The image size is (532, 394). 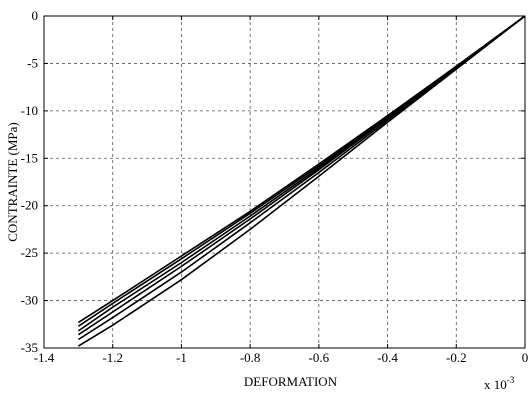 I want to click on x-tick-label: -0.2, so click(x=456, y=357).